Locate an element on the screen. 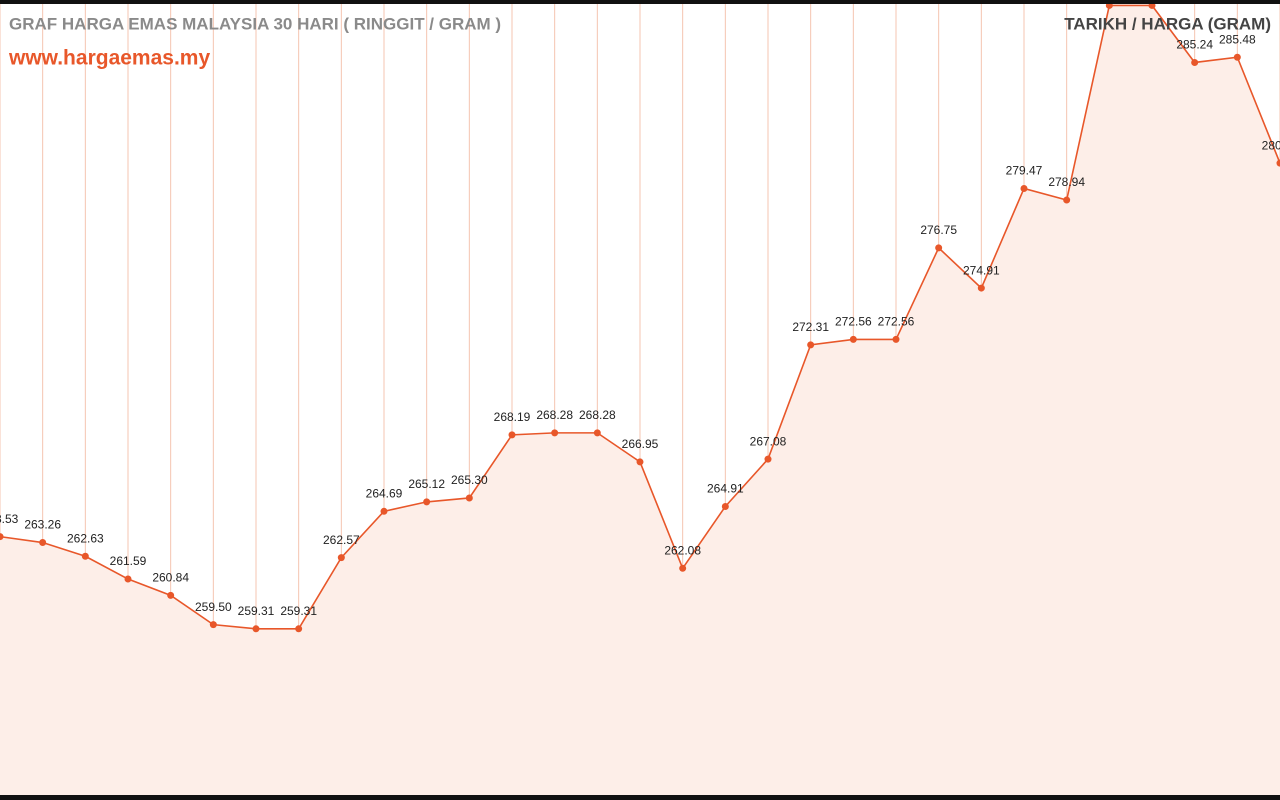 The height and width of the screenshot is (800, 1280). data-label: 276.75 is located at coordinates (938, 230).